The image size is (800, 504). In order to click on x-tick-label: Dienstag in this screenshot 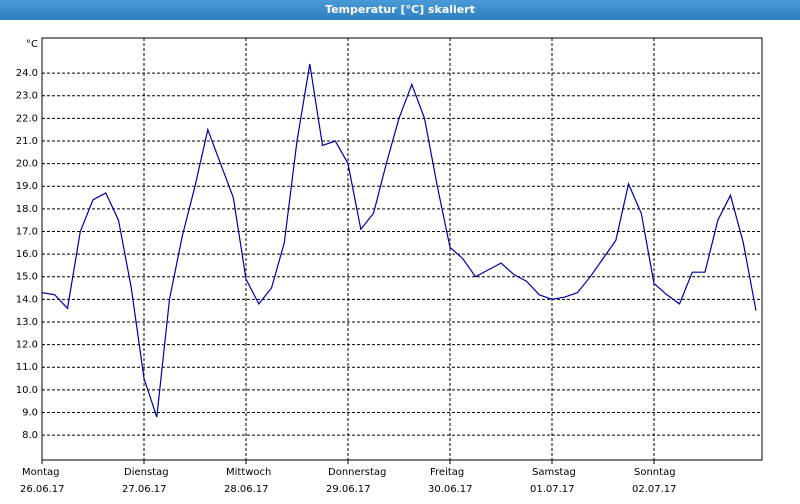, I will do `click(146, 472)`.